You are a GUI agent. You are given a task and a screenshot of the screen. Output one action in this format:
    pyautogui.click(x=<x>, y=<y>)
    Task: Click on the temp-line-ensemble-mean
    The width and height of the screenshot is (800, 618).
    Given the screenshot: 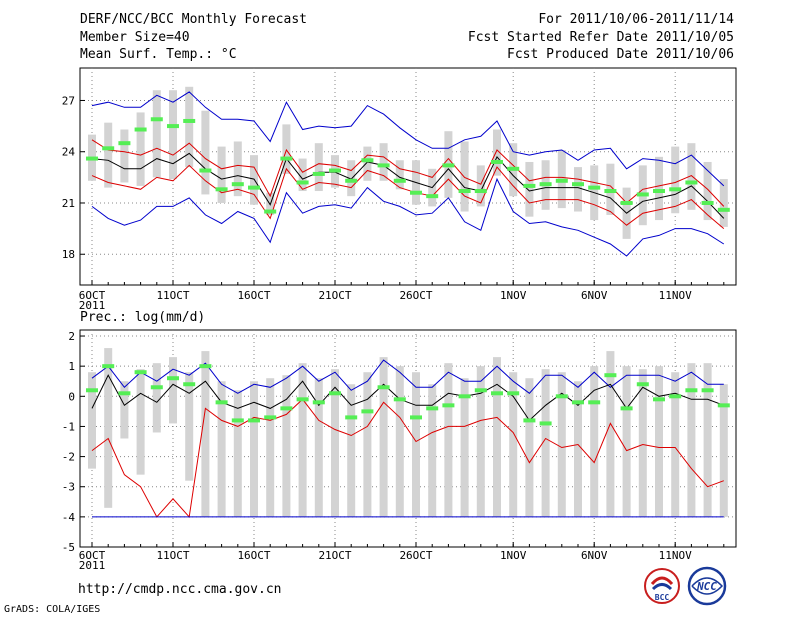 What is the action you would take?
    pyautogui.click(x=408, y=185)
    